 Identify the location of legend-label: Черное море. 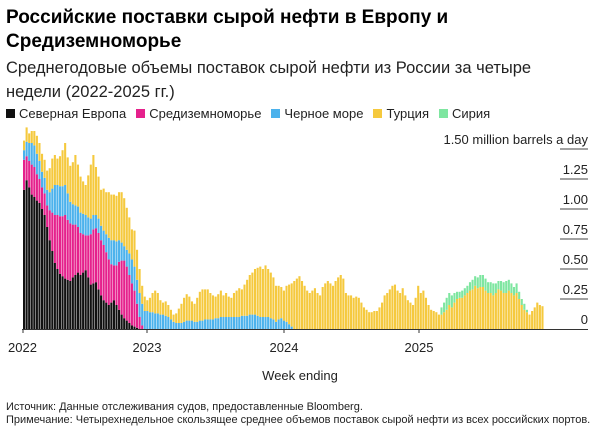
(324, 113).